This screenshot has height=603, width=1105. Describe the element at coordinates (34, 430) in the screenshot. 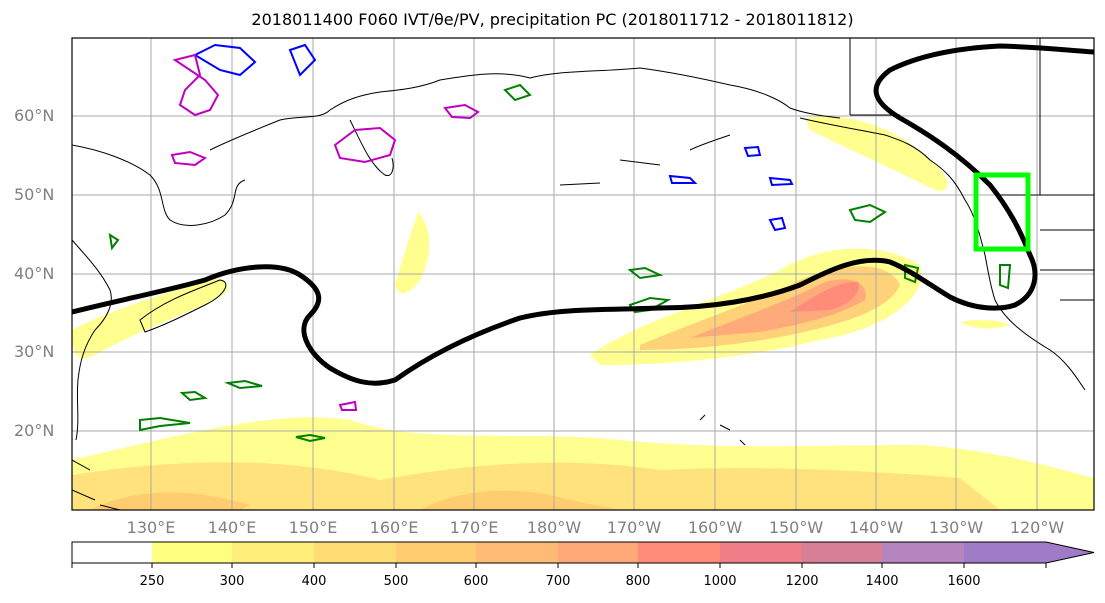

I see `lat-label: 20°N` at that location.